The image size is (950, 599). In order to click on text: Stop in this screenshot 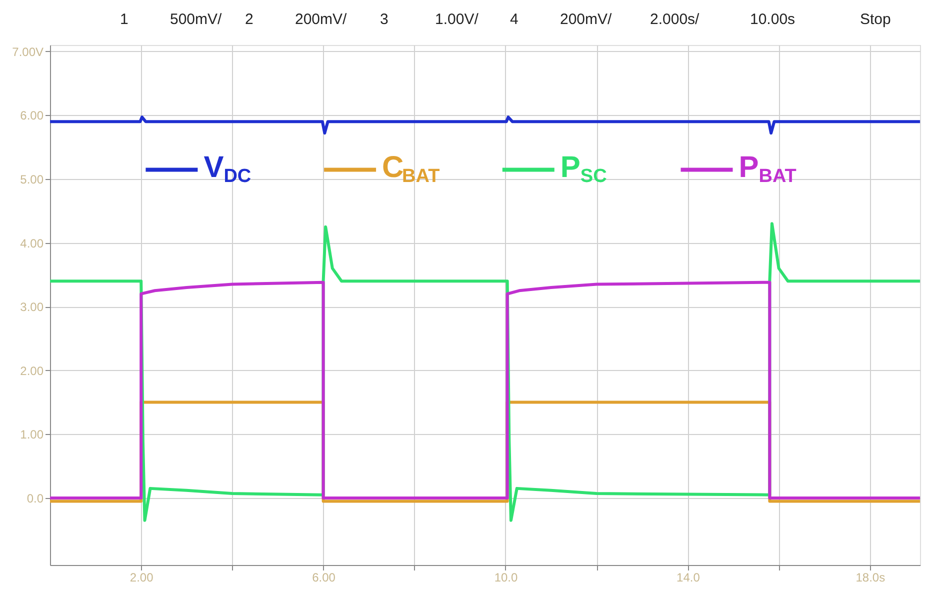, I will do `click(875, 19)`.